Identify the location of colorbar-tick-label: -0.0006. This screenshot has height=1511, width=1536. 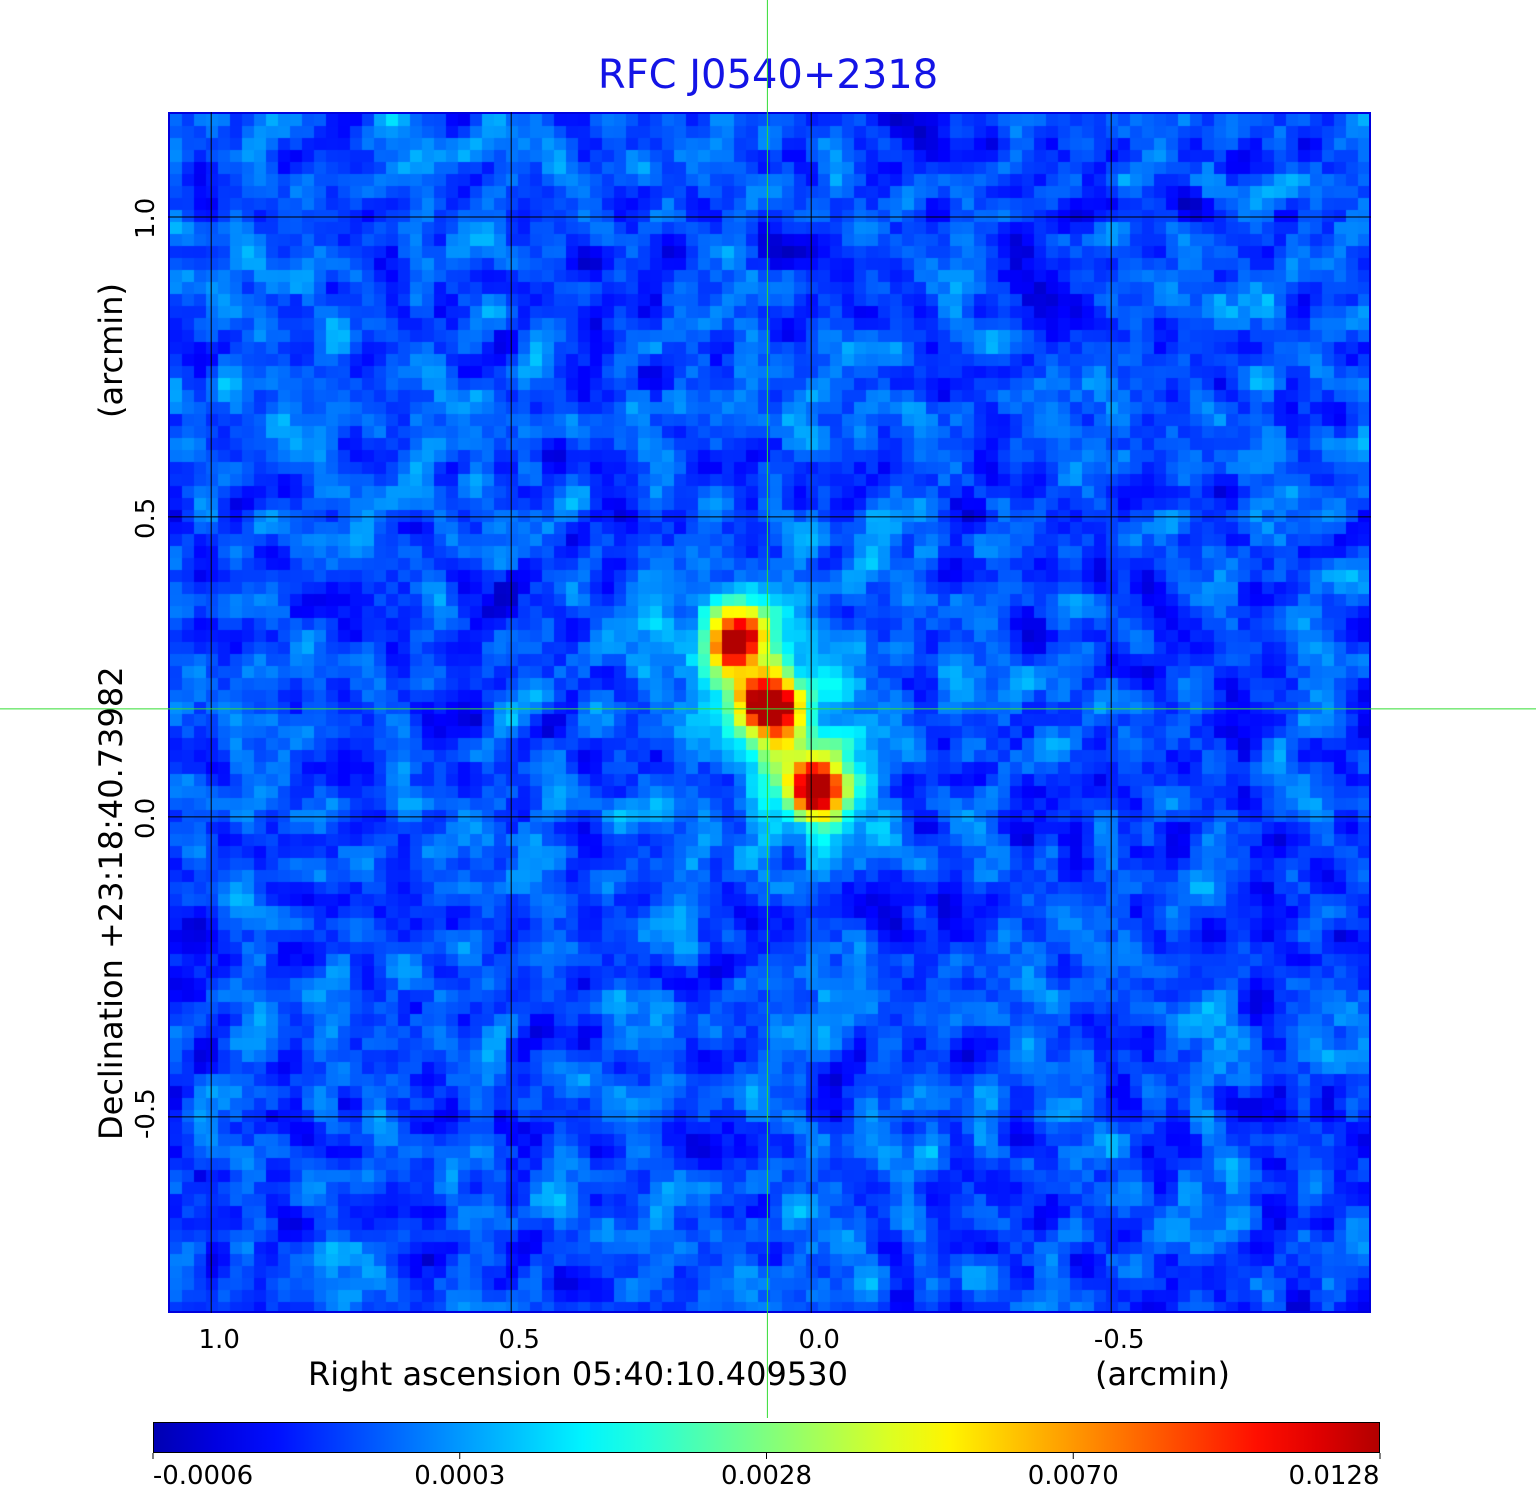
(203, 1476).